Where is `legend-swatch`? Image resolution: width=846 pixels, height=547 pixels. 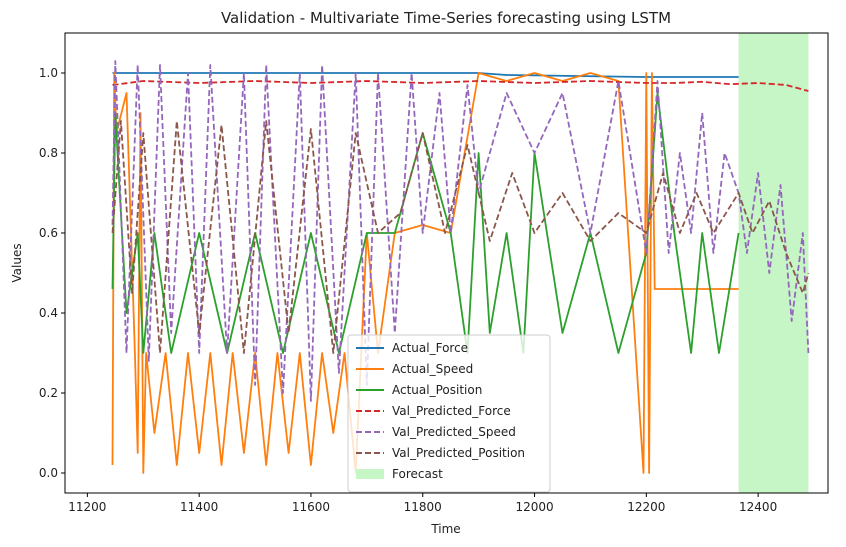
legend-swatch is located at coordinates (370, 474).